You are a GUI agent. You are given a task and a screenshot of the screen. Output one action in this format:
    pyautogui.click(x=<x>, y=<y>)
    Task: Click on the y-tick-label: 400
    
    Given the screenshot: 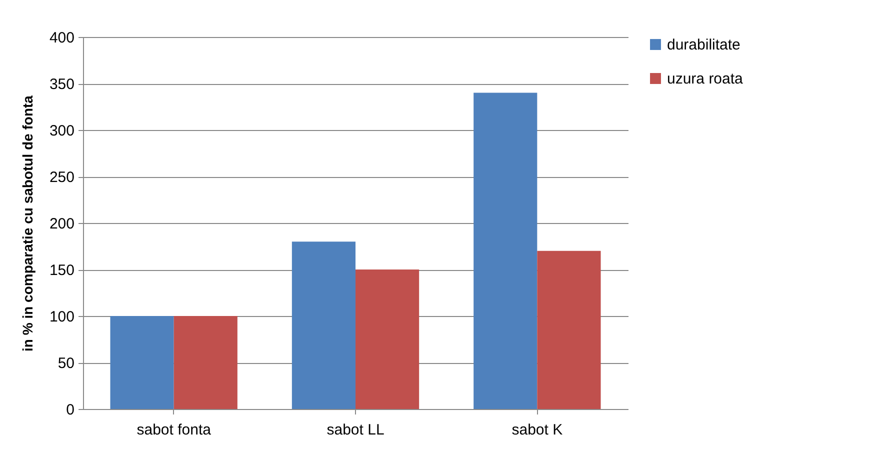 What is the action you would take?
    pyautogui.click(x=61, y=38)
    